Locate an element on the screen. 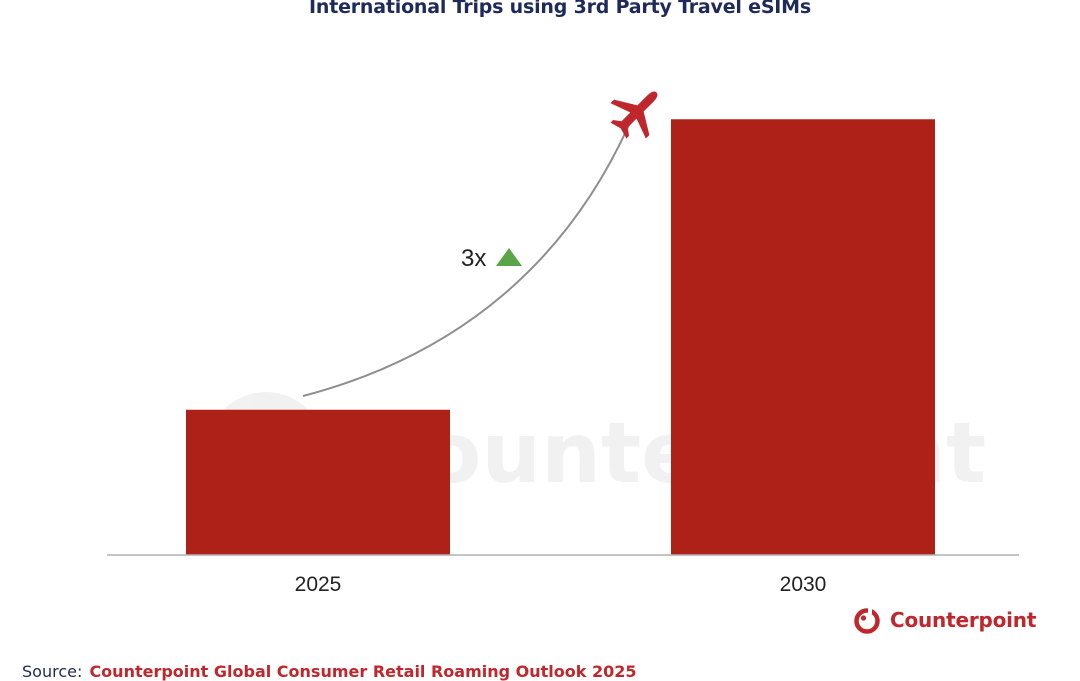  growth-curve is located at coordinates (467, 257).